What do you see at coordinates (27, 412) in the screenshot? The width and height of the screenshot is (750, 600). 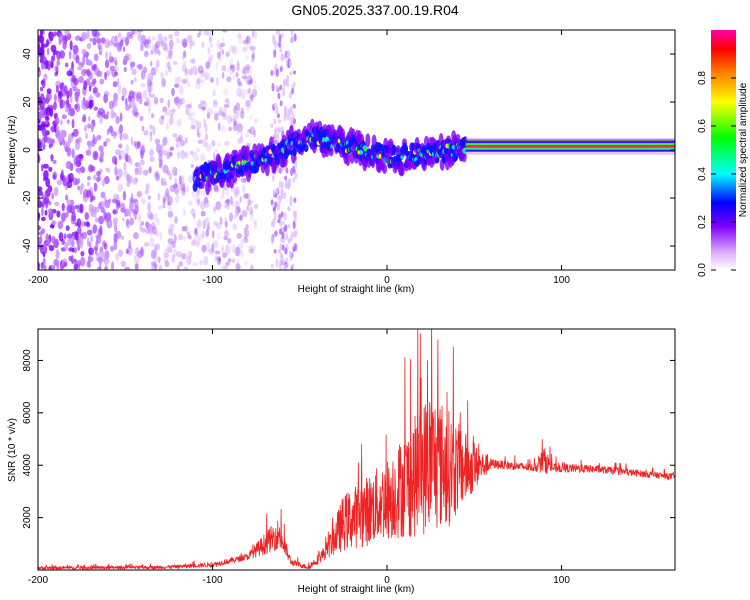 I see `snr-ytick-label: 6000` at bounding box center [27, 412].